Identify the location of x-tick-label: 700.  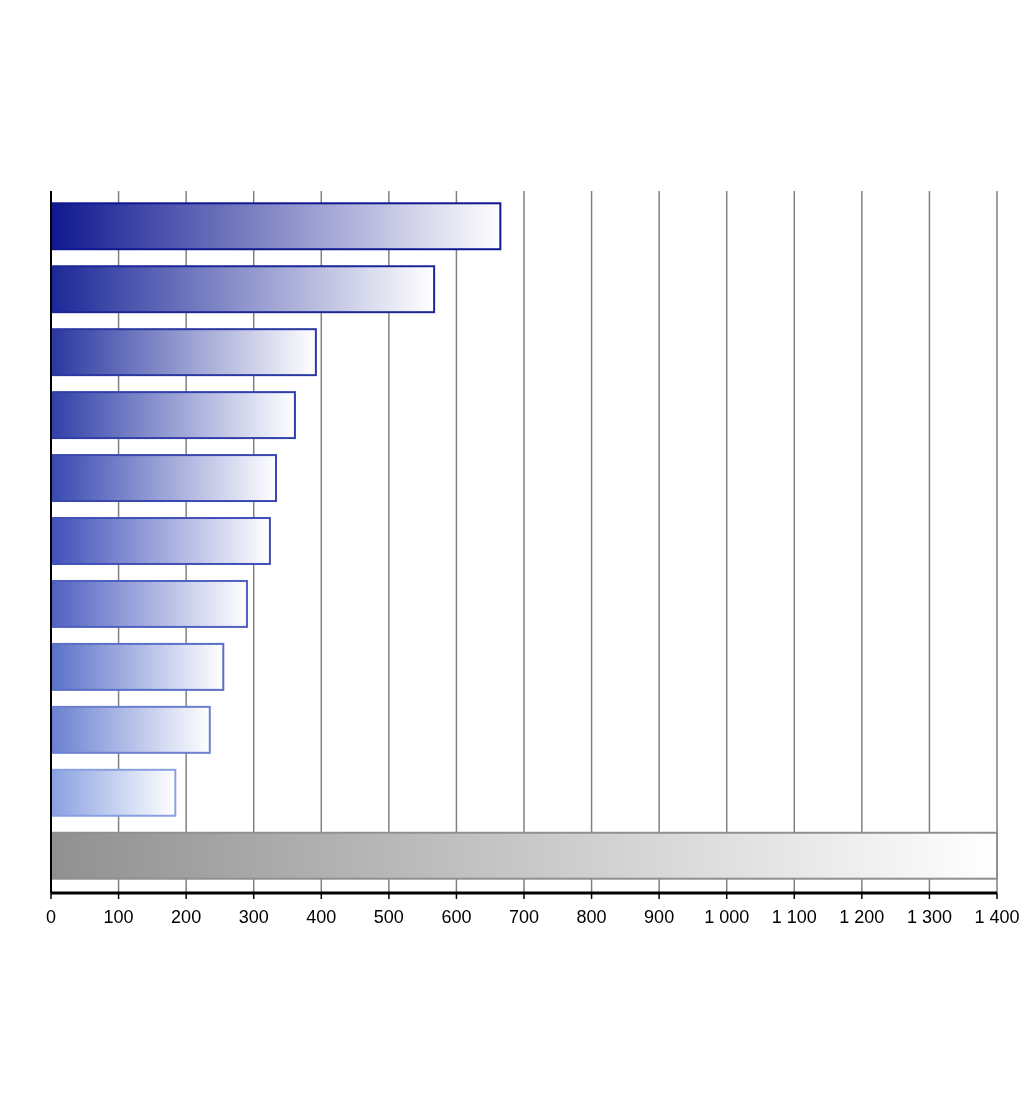
(524, 917).